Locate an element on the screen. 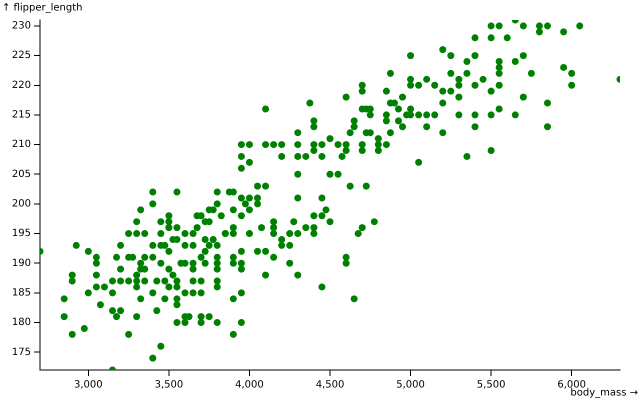 The width and height of the screenshot is (640, 400). y-tick-label: 205 is located at coordinates (21, 174).